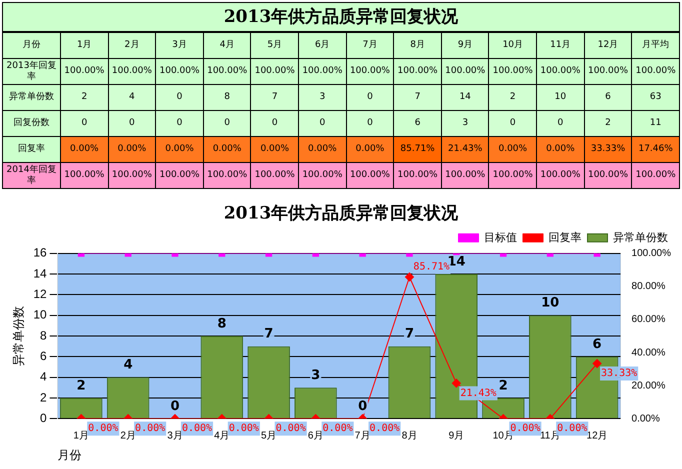 The image size is (682, 469). Describe the element at coordinates (649, 286) in the screenshot. I see `y2-tick-label: 80.00%` at that location.